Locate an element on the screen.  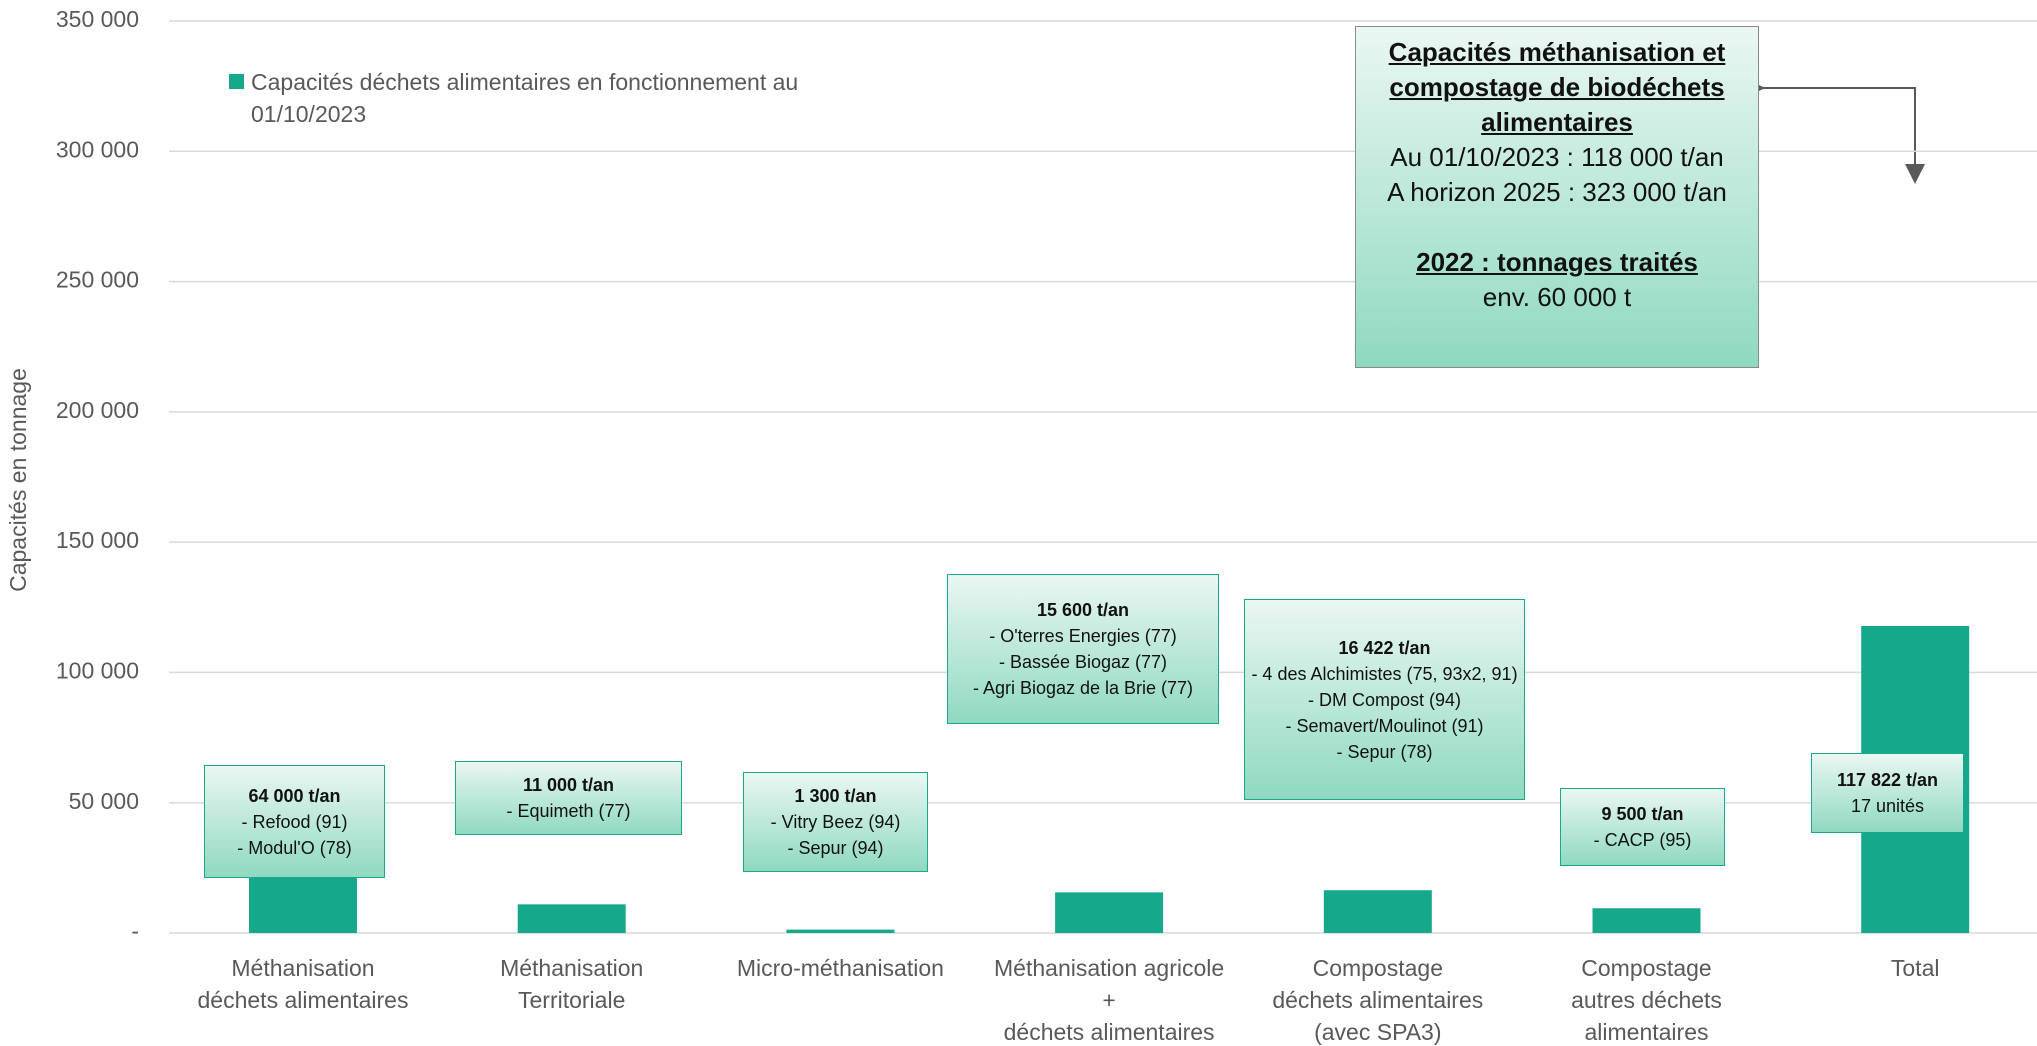
y-axis-label: Capacités en tonnage is located at coordinates (18, 480).